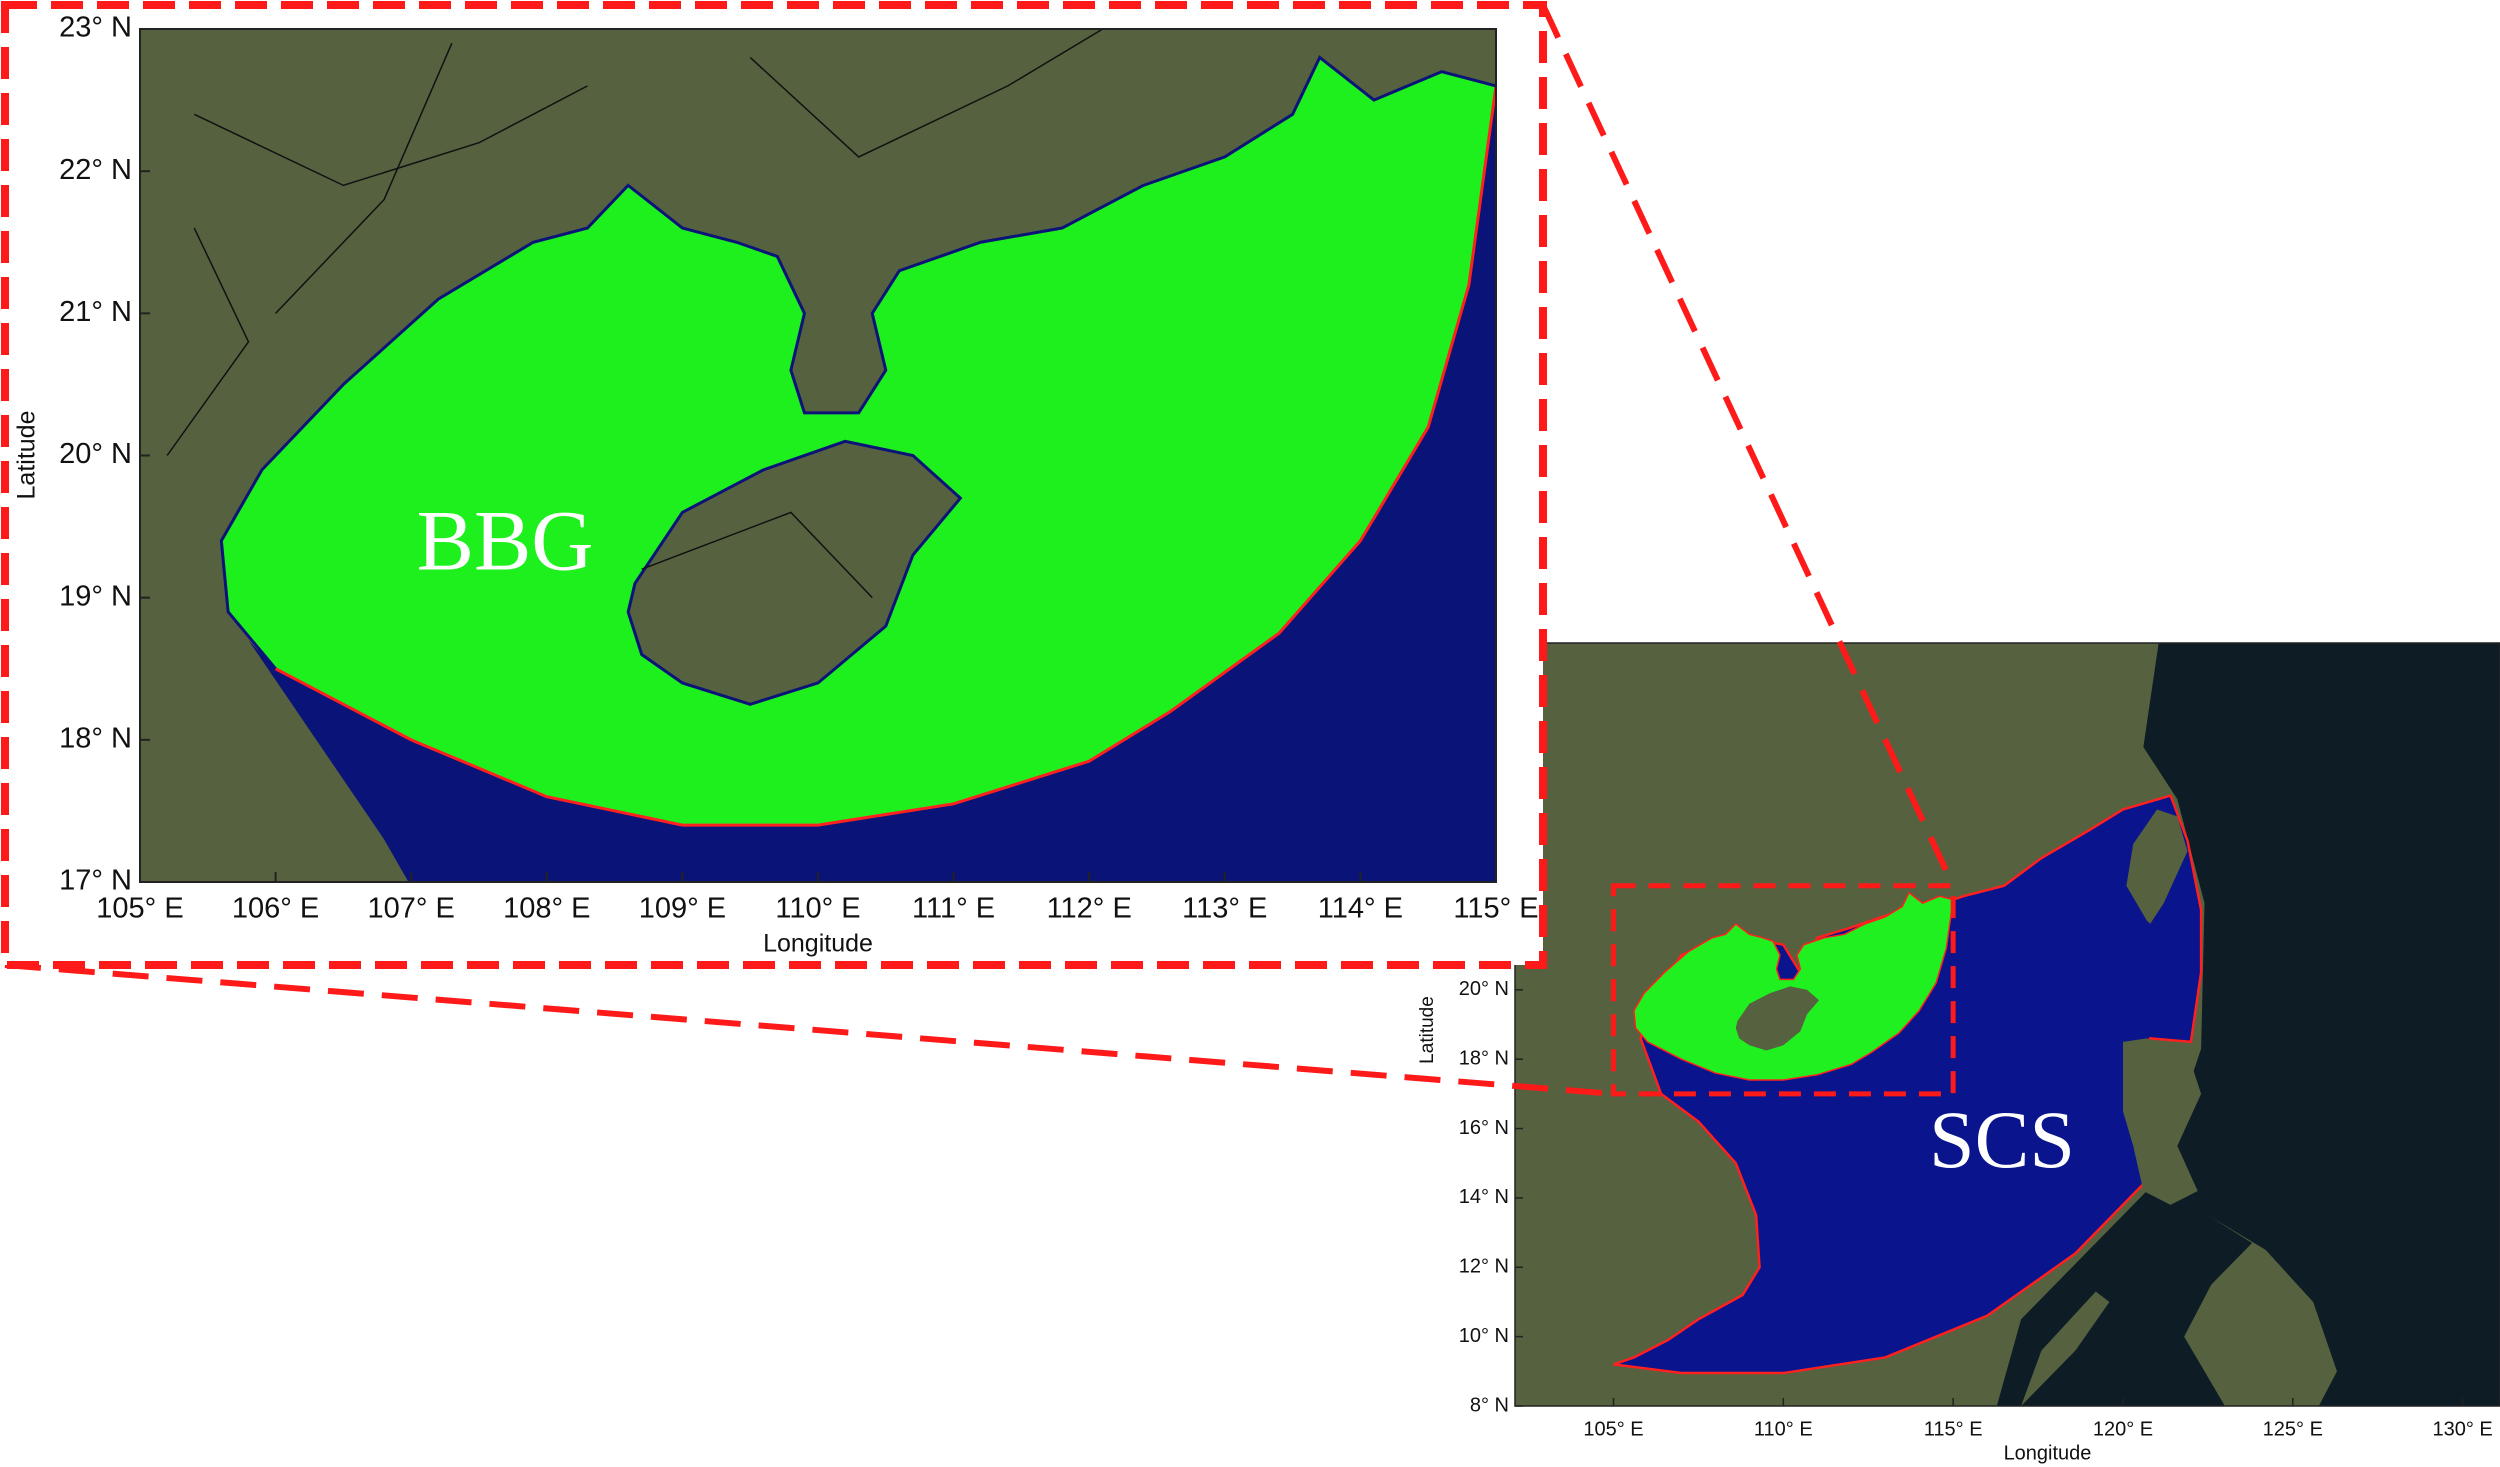 The width and height of the screenshot is (2500, 1467). I want to click on y-tick-label: 21° N, so click(95, 312).